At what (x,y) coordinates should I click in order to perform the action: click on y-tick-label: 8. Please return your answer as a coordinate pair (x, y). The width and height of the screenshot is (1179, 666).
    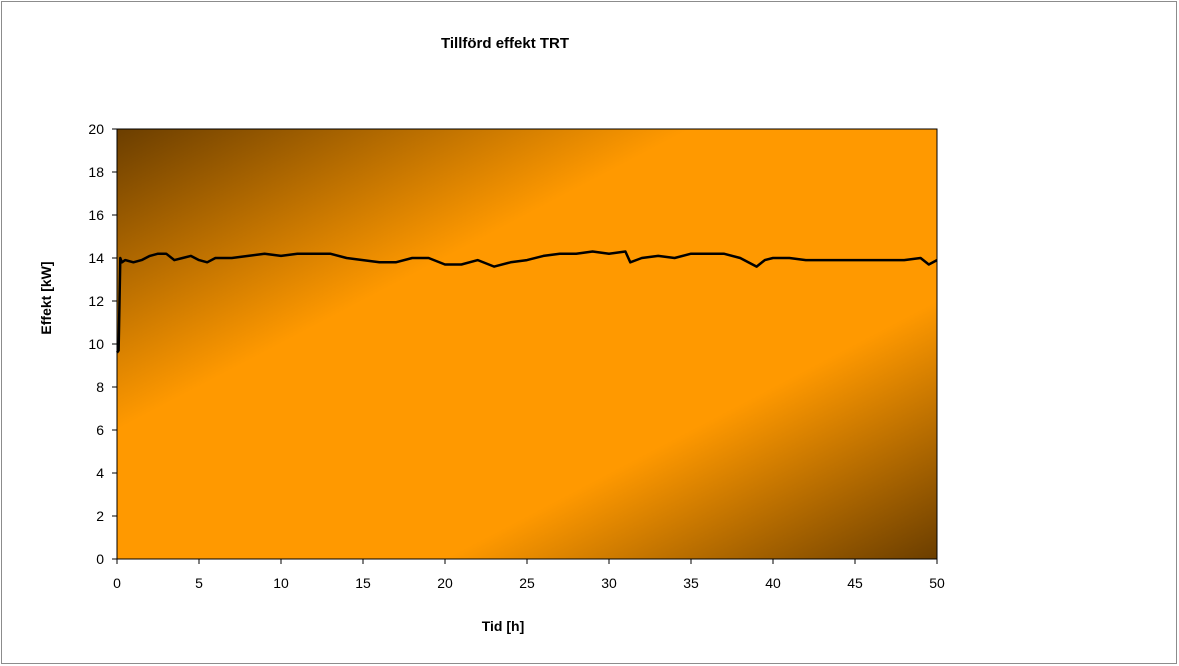
    Looking at the image, I should click on (100, 387).